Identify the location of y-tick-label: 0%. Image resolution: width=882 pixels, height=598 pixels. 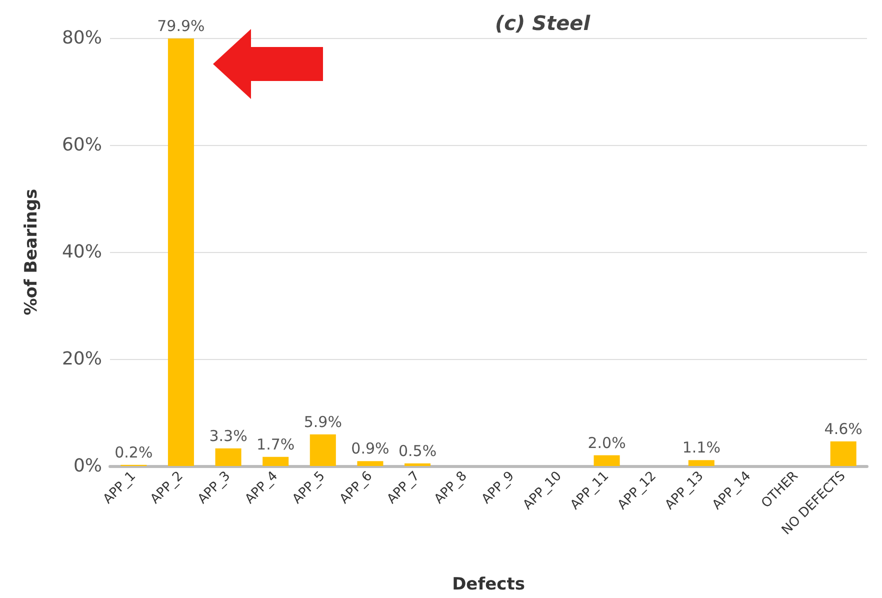
(87, 466).